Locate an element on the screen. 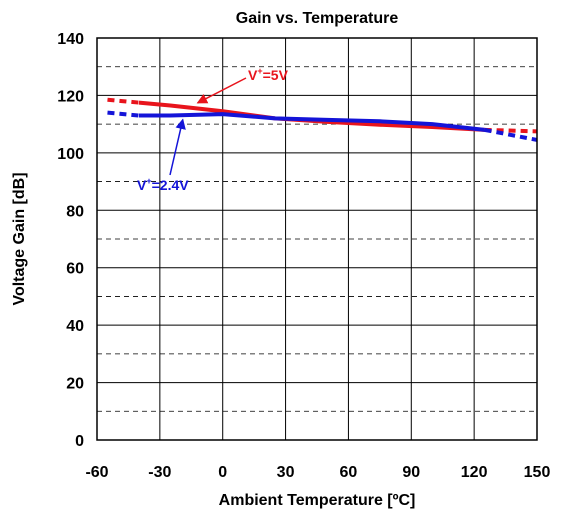 The image size is (569, 515). x-tick-label: 60 is located at coordinates (349, 472).